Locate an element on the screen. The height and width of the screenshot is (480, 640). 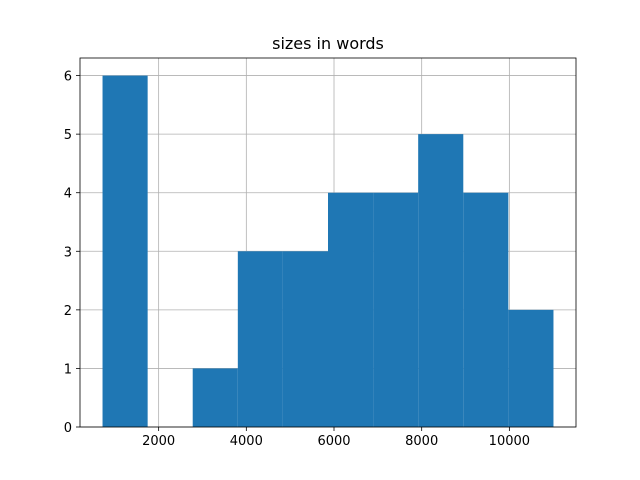
y-tick-label: 6 is located at coordinates (68, 77).